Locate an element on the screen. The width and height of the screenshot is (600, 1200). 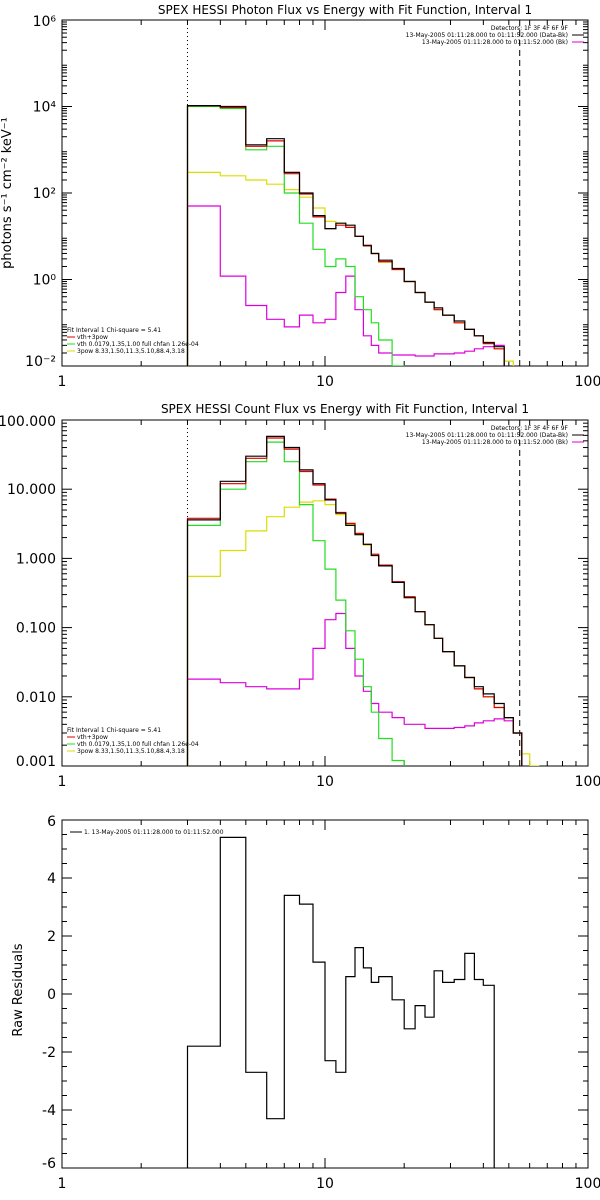
y-tick-label: 0 is located at coordinates (51, 995).